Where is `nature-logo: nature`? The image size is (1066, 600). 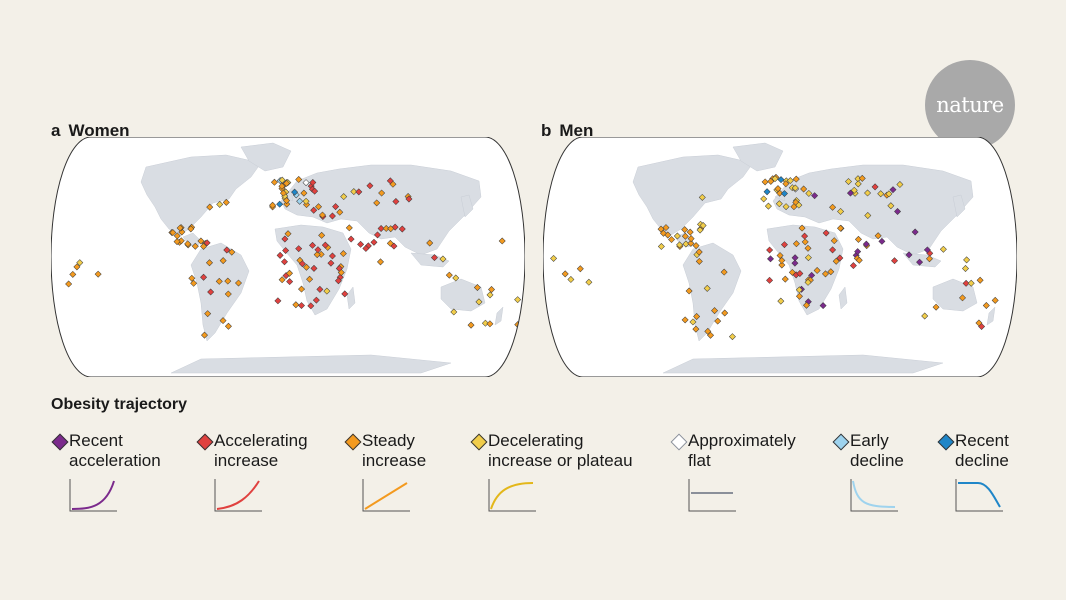 nature-logo: nature is located at coordinates (970, 105).